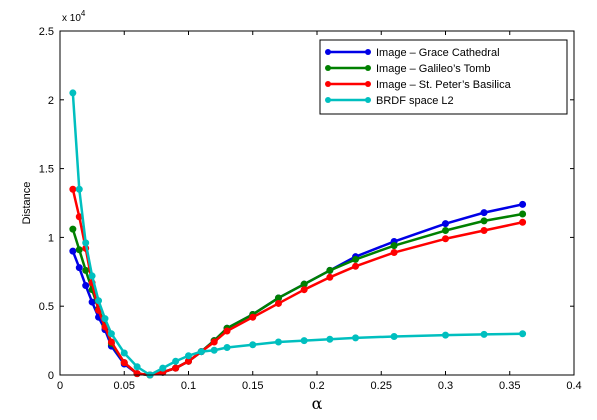 This screenshot has height=420, width=597. I want to click on y-tick-label: 0.5, so click(46, 307).